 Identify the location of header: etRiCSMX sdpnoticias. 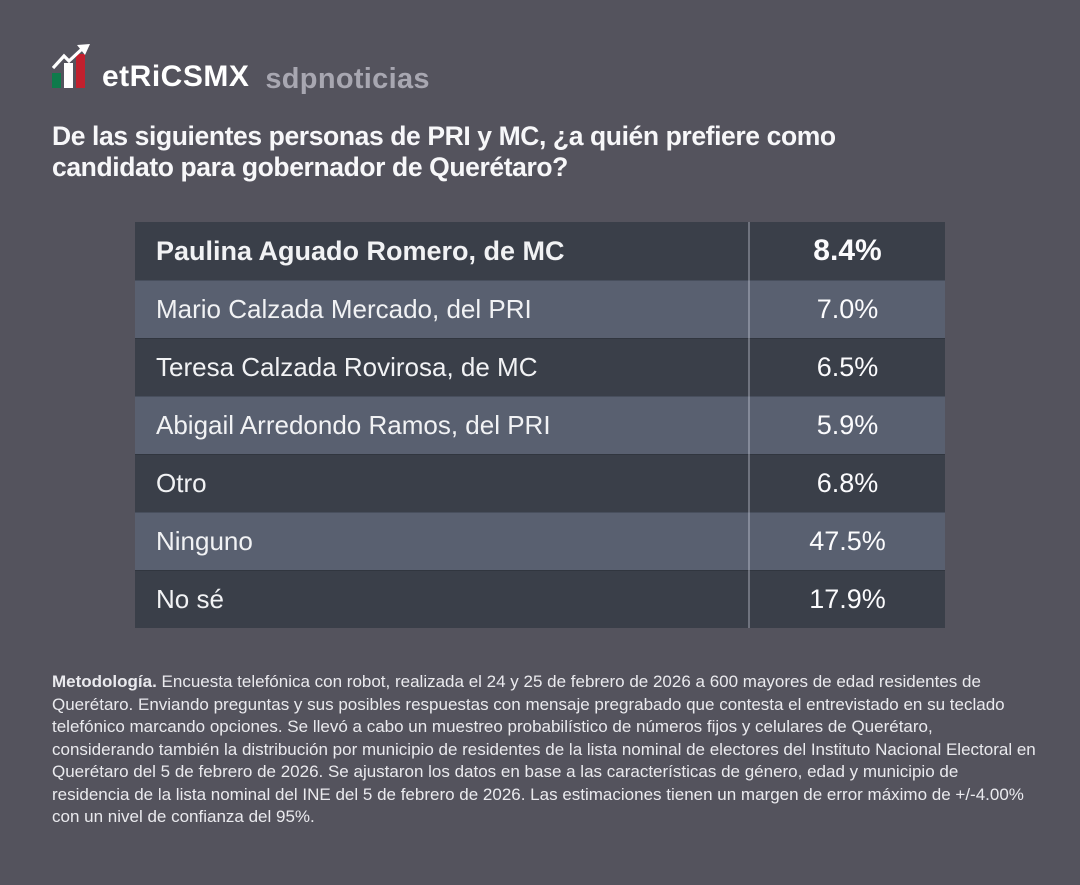
(241, 69).